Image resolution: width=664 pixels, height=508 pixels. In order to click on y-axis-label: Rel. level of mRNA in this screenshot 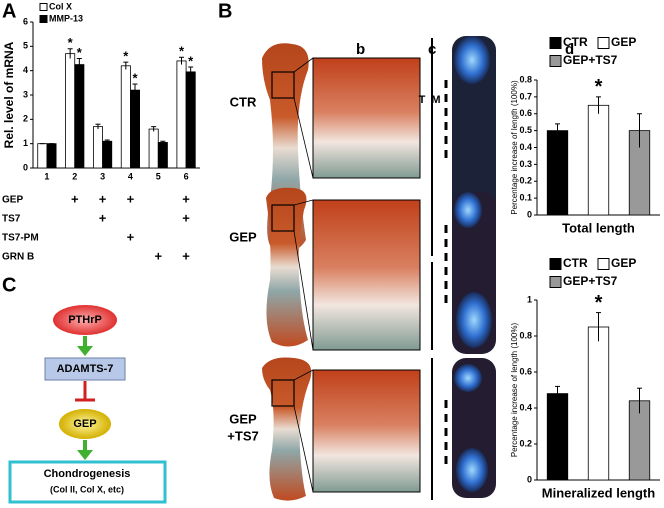, I will do `click(9, 94)`.